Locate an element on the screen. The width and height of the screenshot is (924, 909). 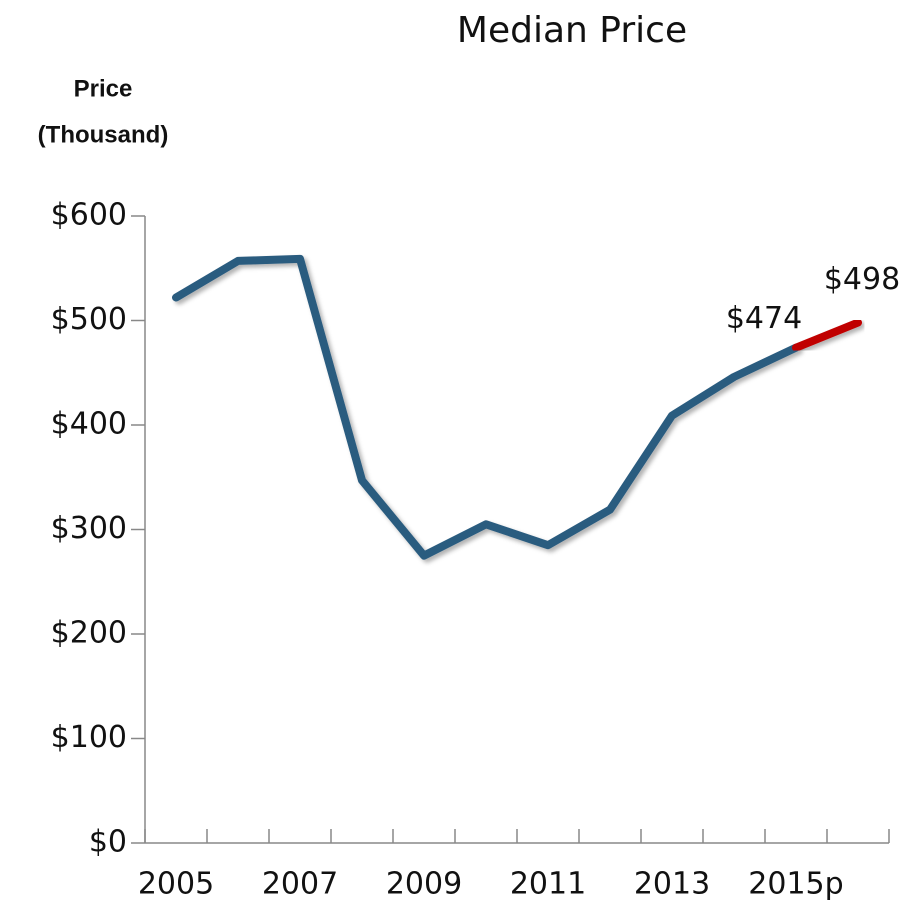
x-tick-label: 2009 is located at coordinates (424, 884).